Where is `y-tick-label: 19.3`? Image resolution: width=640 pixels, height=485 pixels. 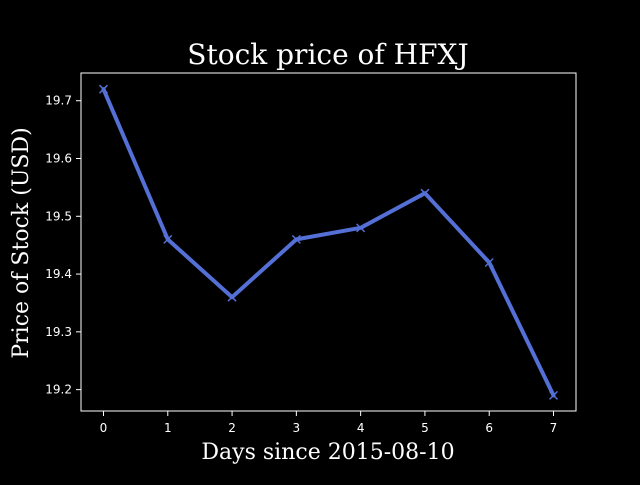
y-tick-label: 19.3 is located at coordinates (58, 332).